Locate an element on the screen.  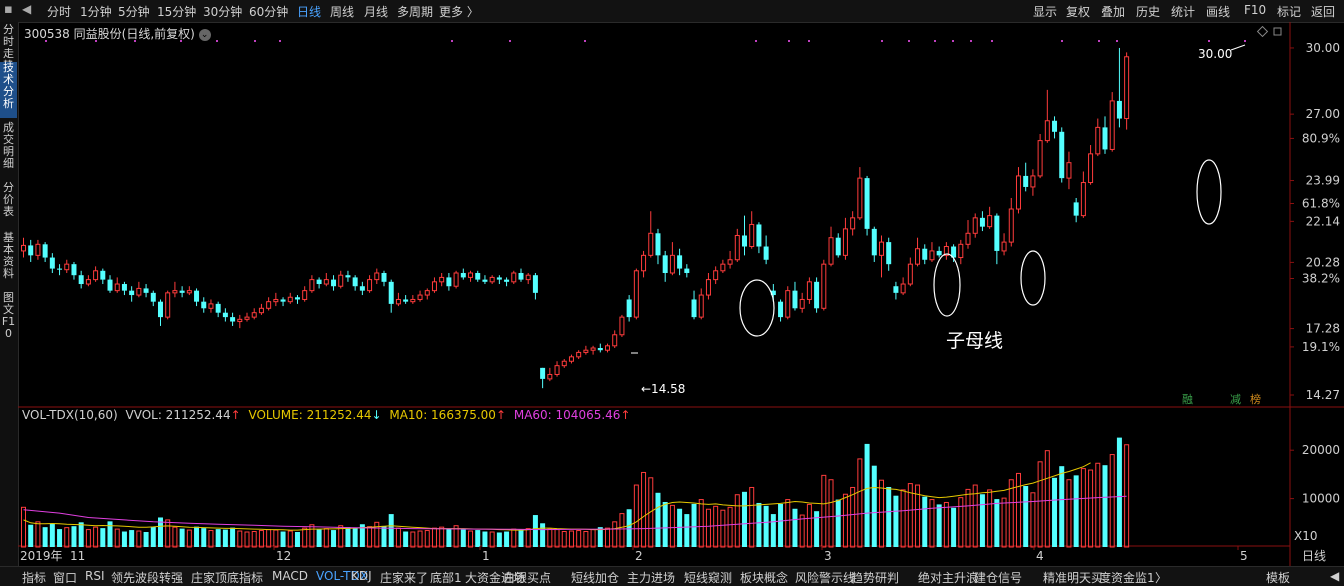
bottom-tab-21: 度资金监1 is located at coordinates (1127, 578).